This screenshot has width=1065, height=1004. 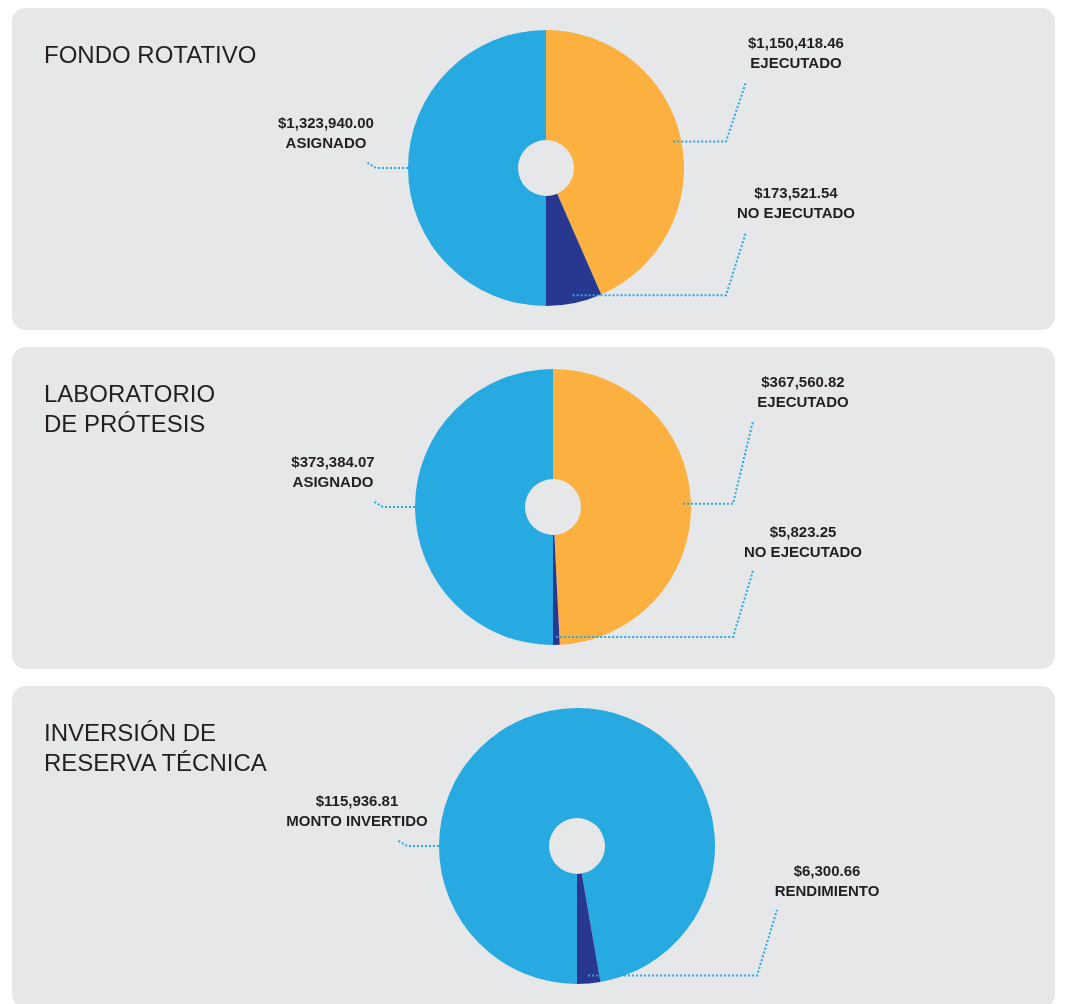 What do you see at coordinates (803, 381) in the screenshot?
I see `data-label: $367,560.82` at bounding box center [803, 381].